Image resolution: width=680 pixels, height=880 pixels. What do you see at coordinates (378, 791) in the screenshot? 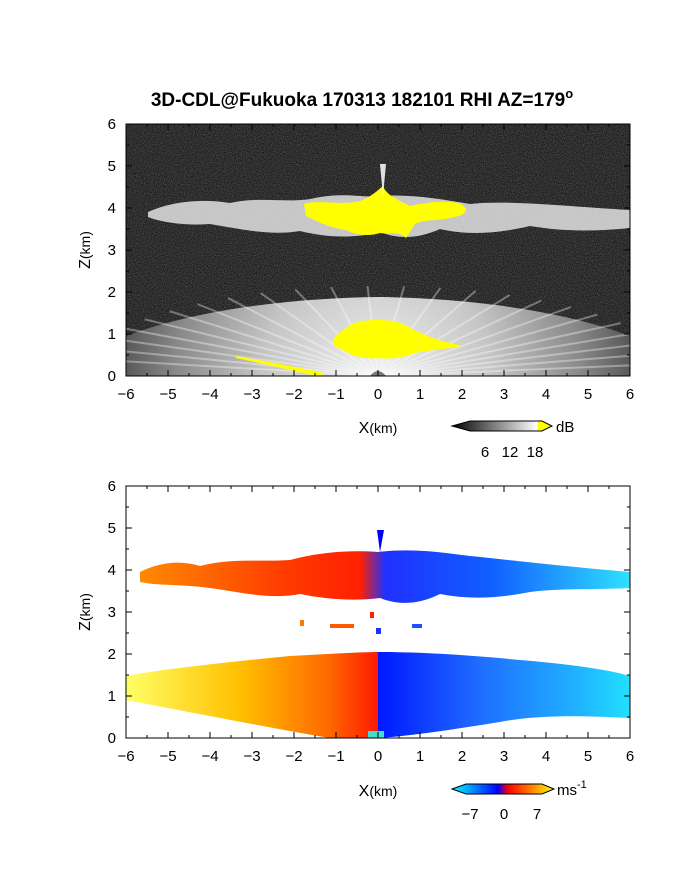
I see `doppler-x-axis-label: X(km)` at bounding box center [378, 791].